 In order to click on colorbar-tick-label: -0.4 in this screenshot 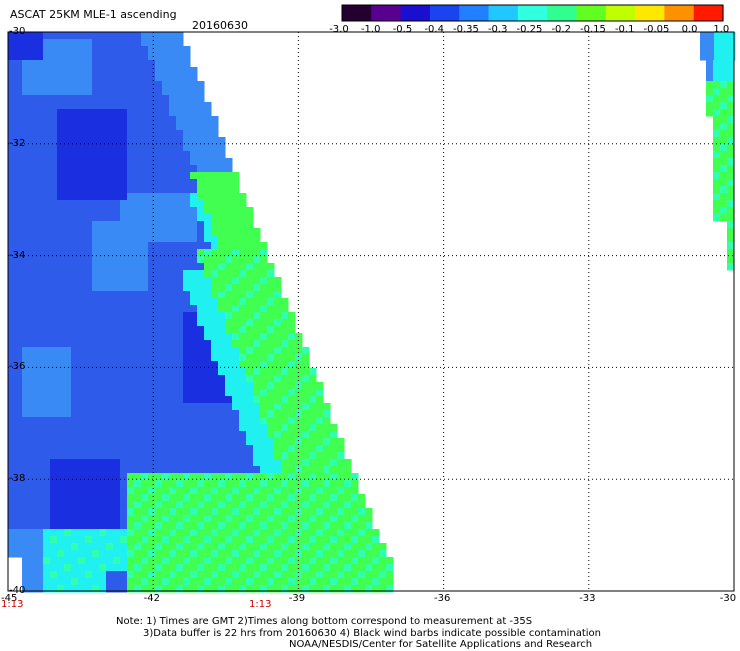, I will do `click(434, 29)`.